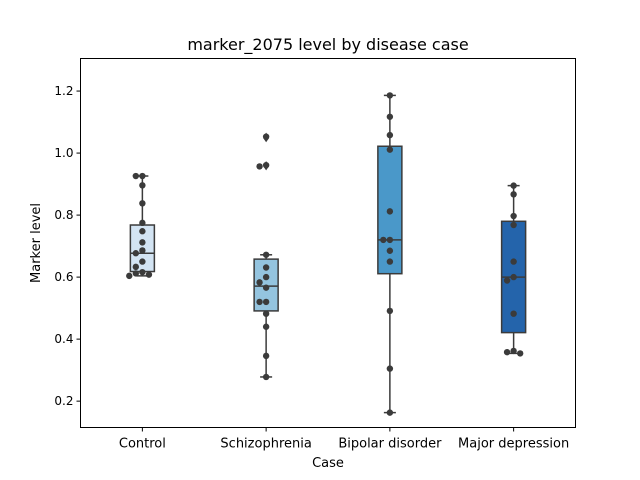 The image size is (640, 480). What do you see at coordinates (142, 444) in the screenshot?
I see `x-tick-label: Control` at bounding box center [142, 444].